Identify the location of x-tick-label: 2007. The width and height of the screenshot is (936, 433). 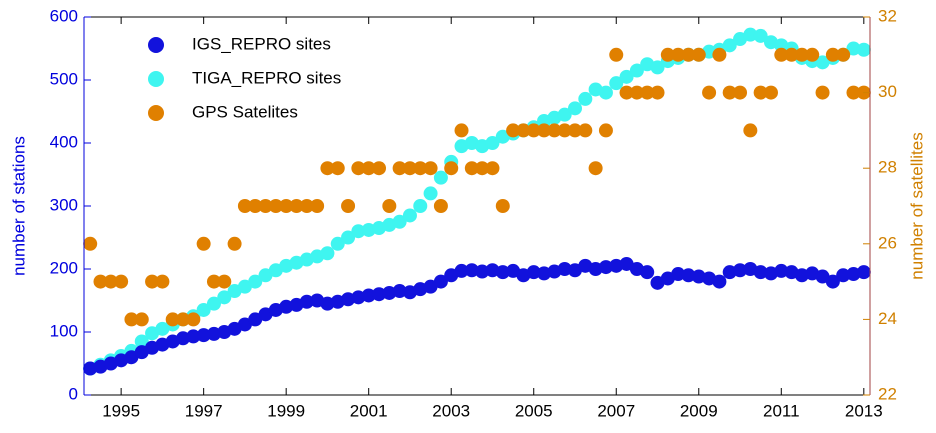
(616, 410).